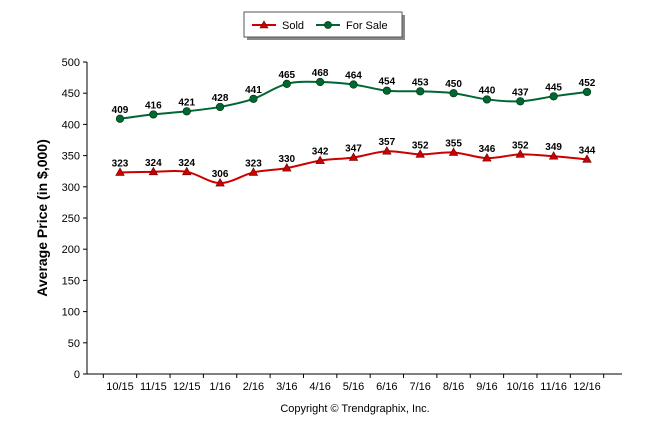 This screenshot has width=646, height=434. What do you see at coordinates (77, 375) in the screenshot?
I see `y-tick-label: 0` at bounding box center [77, 375].